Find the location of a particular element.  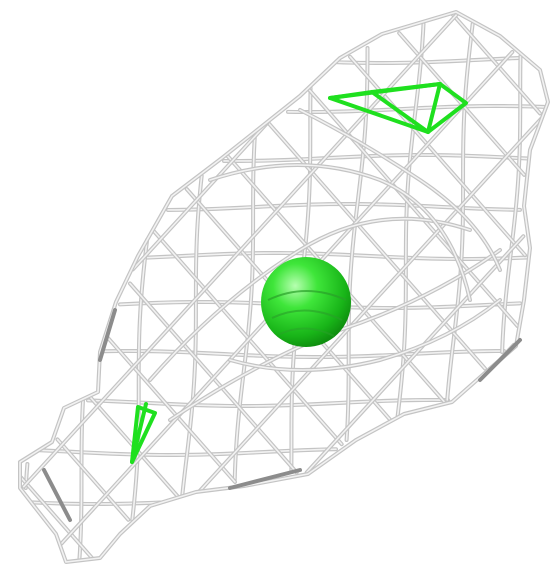

central-sphere is located at coordinates (306, 302).